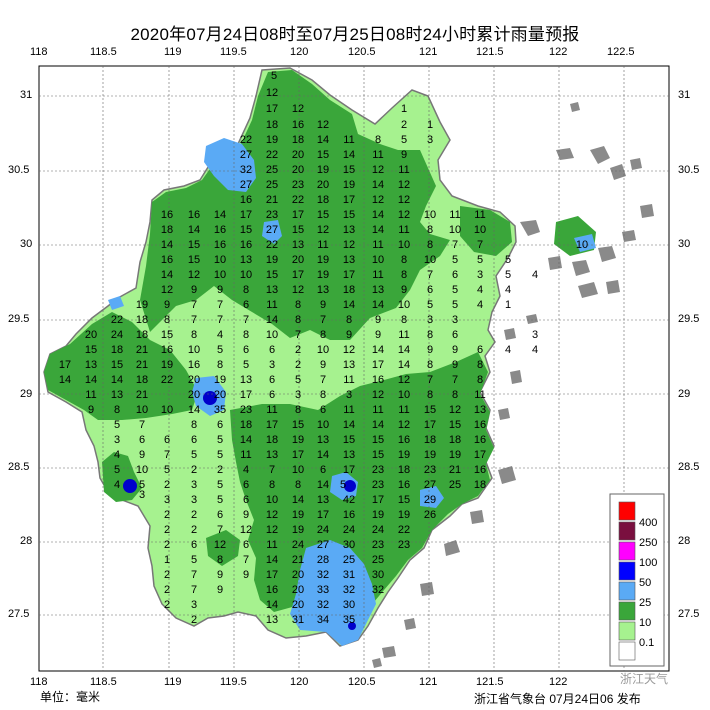 This screenshot has width=710, height=710. Describe the element at coordinates (404, 545) in the screenshot. I see `rainfall-value-label: 23` at that location.